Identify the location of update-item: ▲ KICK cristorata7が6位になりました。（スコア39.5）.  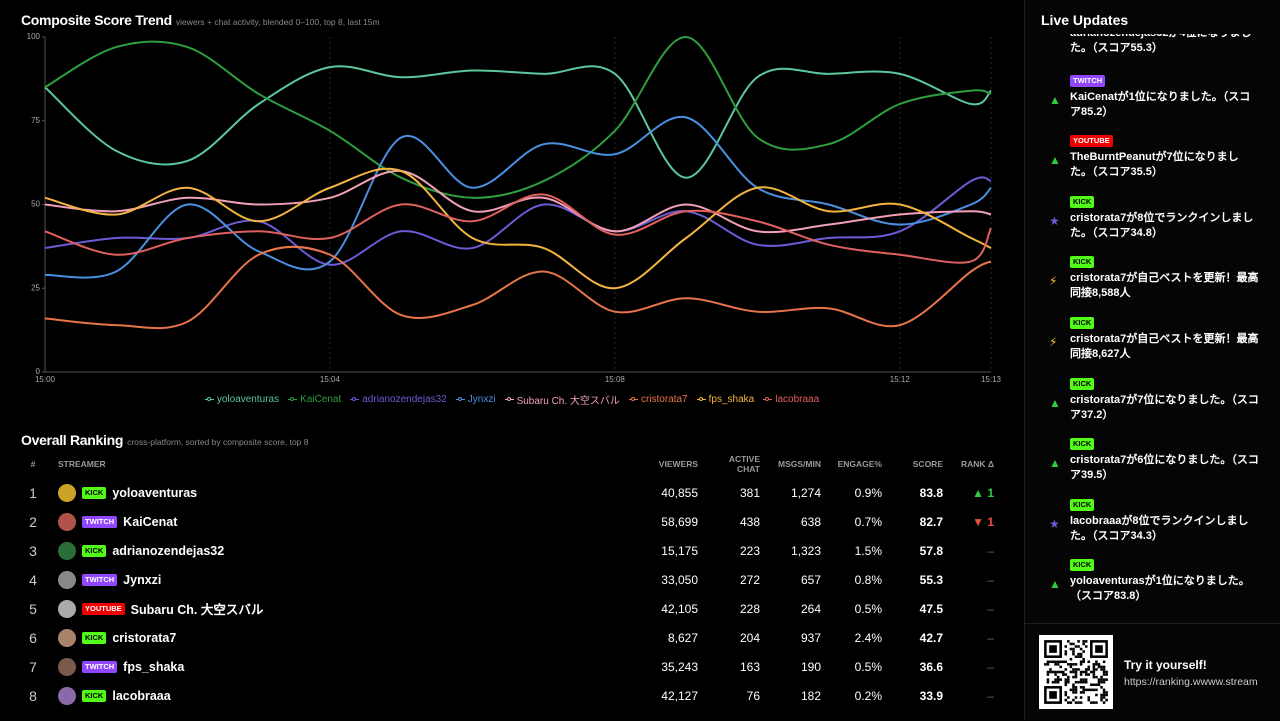
(1152, 466).